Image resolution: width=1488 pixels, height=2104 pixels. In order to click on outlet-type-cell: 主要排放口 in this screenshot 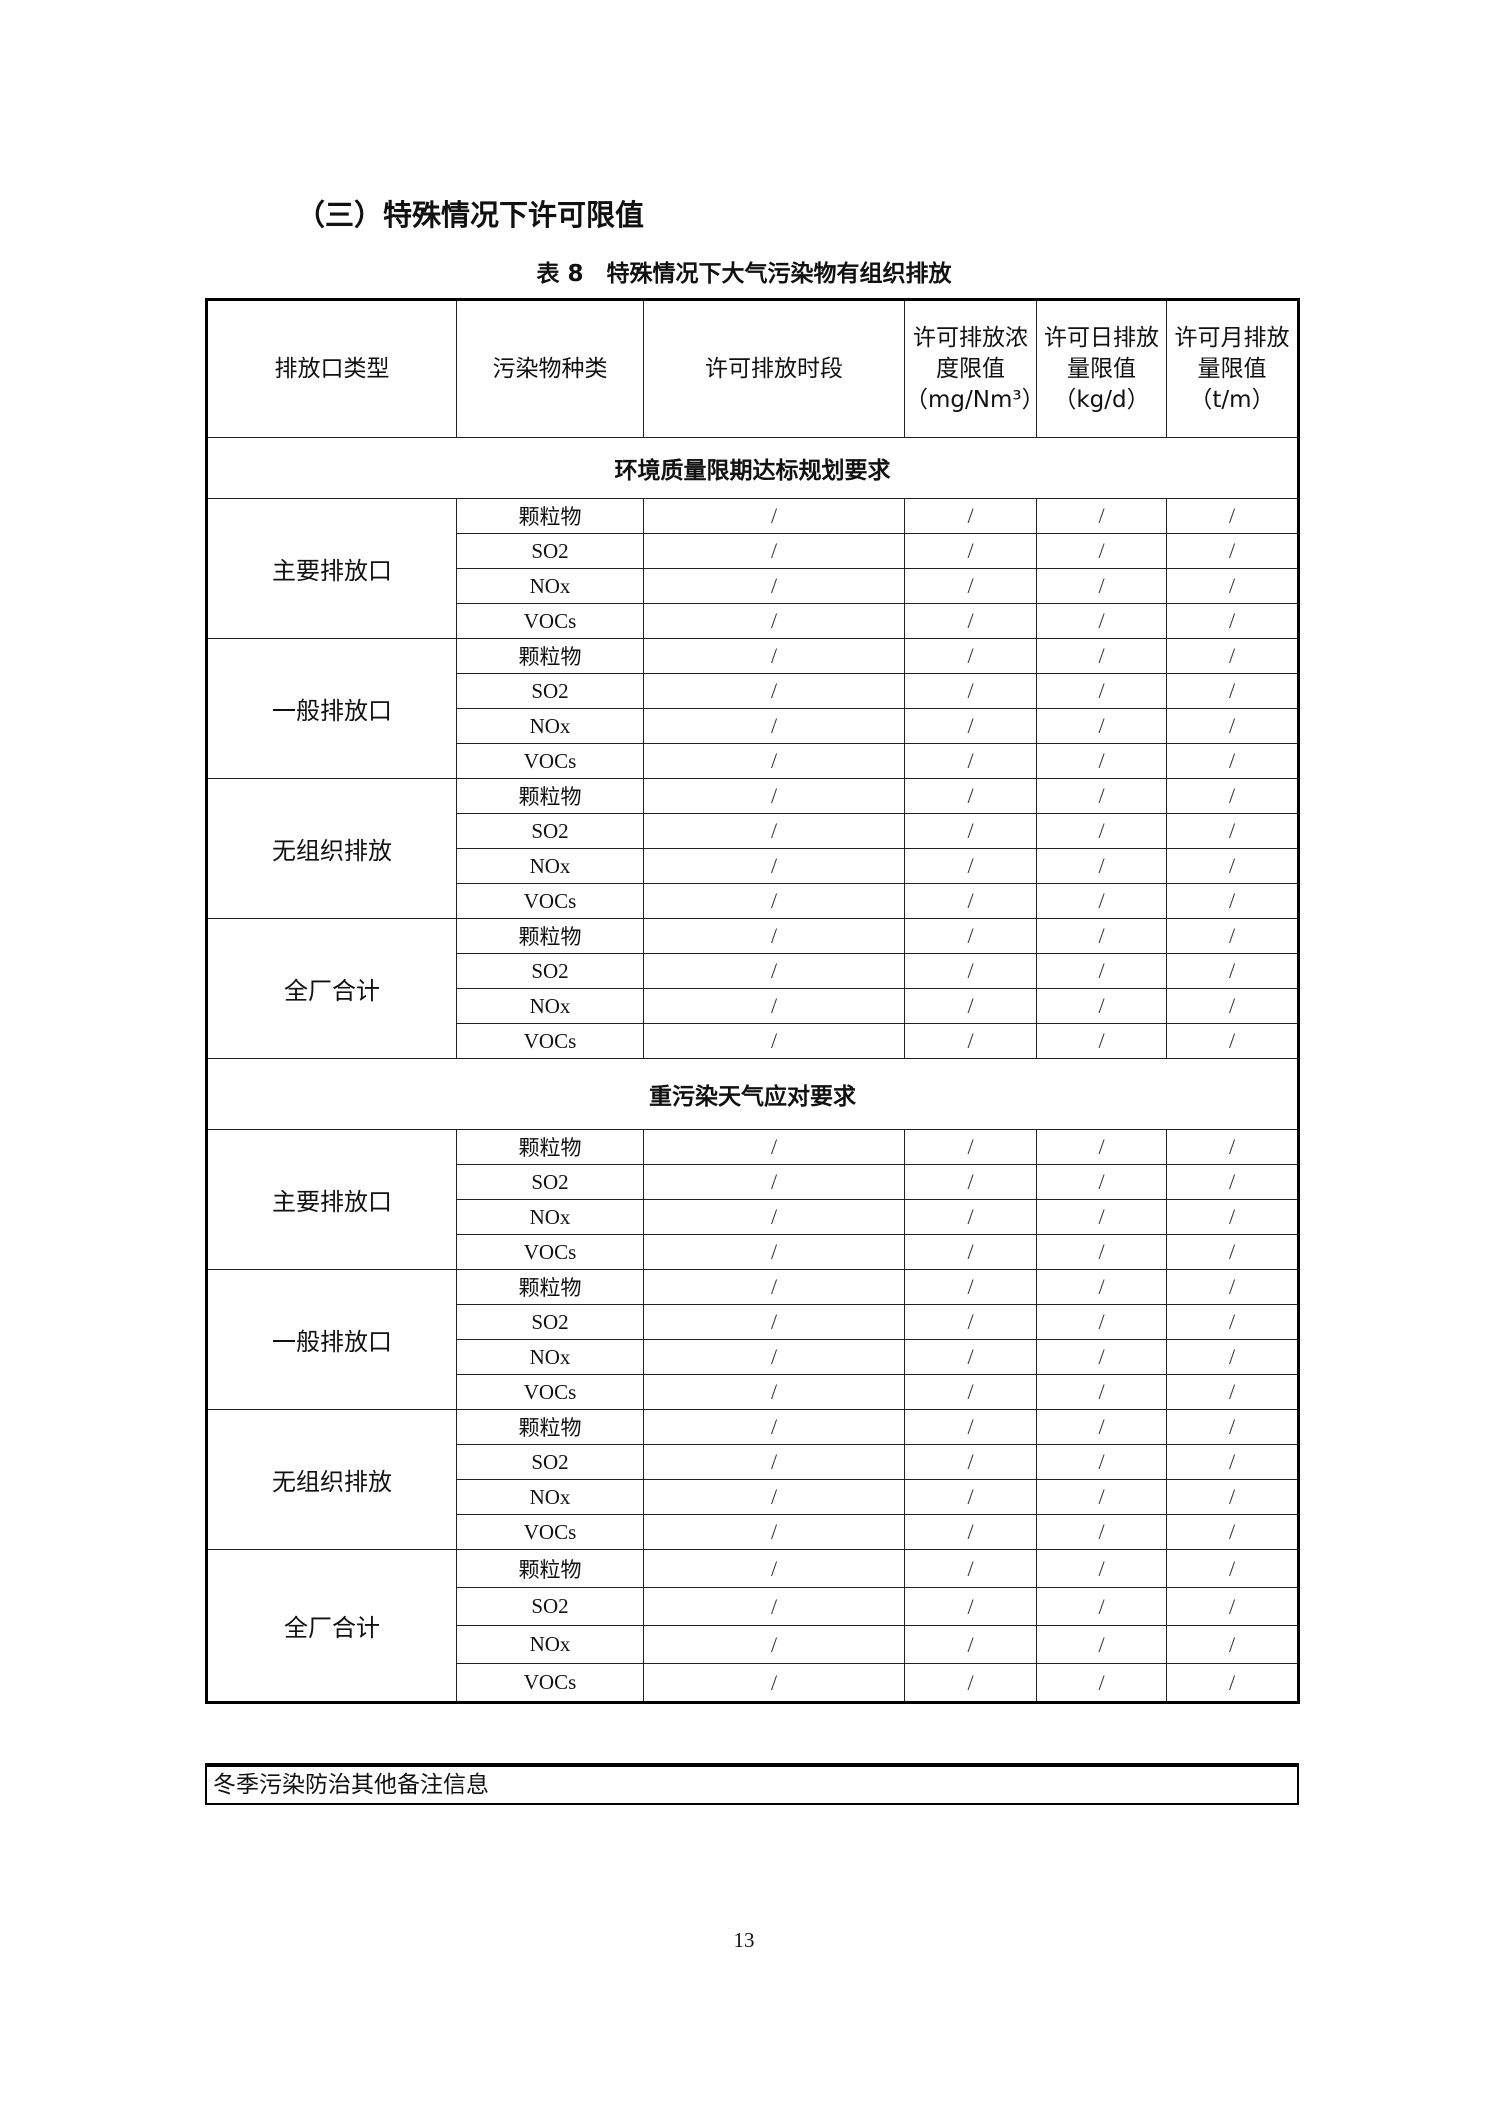, I will do `click(331, 568)`.